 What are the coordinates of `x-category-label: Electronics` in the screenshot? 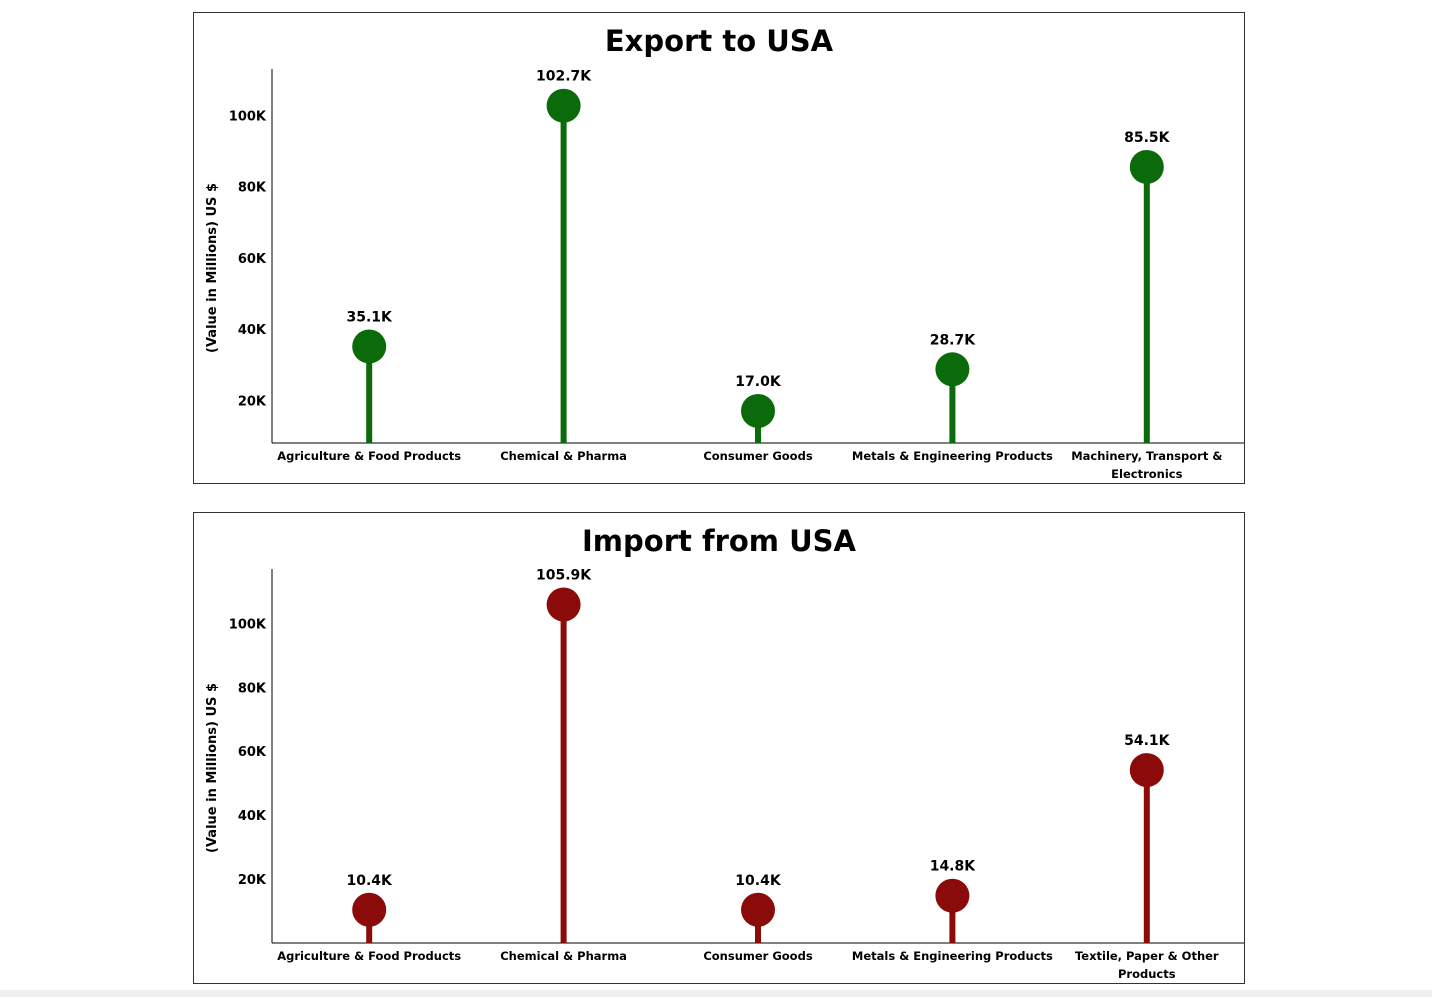 It's located at (1146, 474).